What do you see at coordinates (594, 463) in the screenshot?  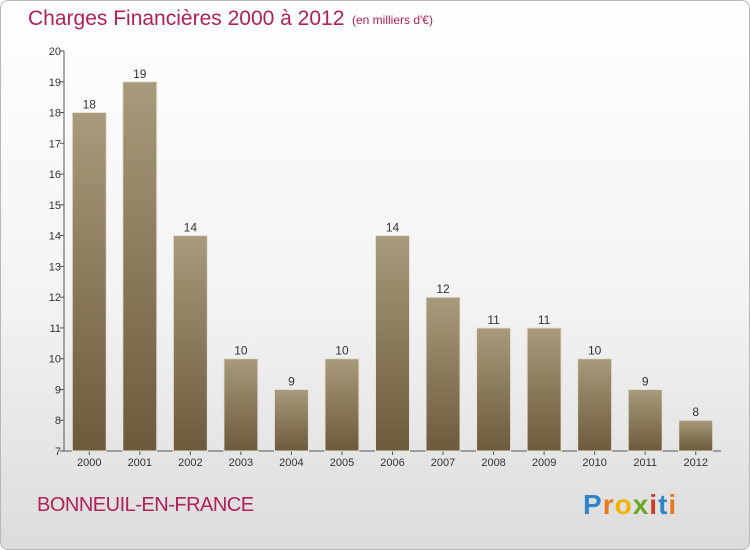 I see `x-tick-label: 2010` at bounding box center [594, 463].